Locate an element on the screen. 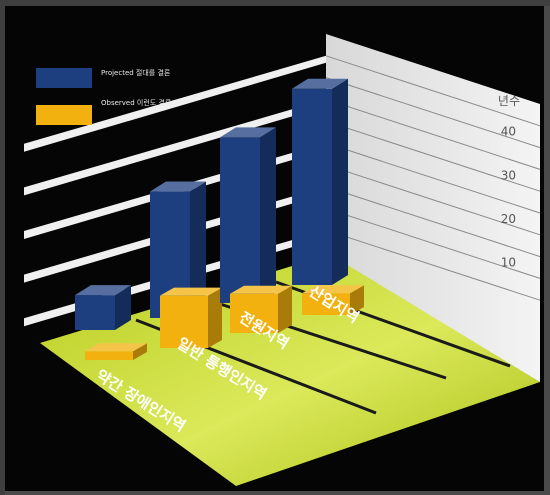 The width and height of the screenshot is (550, 495). legend: Projected 절대를 결론 Observed 이런도 결론 is located at coordinates (104, 96).